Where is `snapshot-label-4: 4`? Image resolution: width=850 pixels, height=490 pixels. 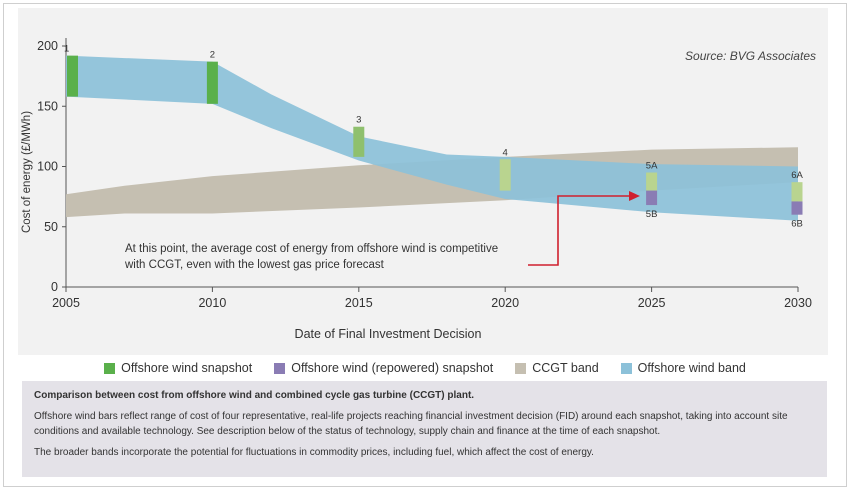 snapshot-label-4: 4 is located at coordinates (505, 152).